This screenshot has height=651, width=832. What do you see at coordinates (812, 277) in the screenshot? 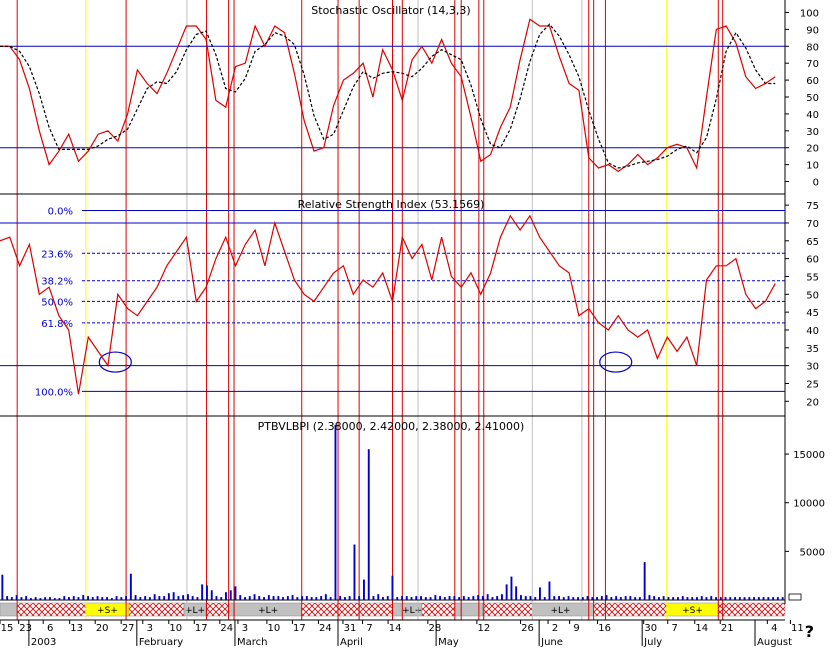
I see `rsi-y-tick-label: 55` at bounding box center [812, 277].